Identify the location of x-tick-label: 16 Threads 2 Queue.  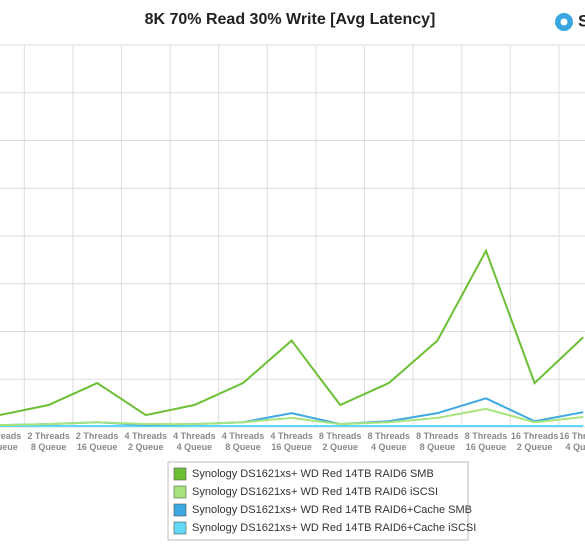
(535, 441).